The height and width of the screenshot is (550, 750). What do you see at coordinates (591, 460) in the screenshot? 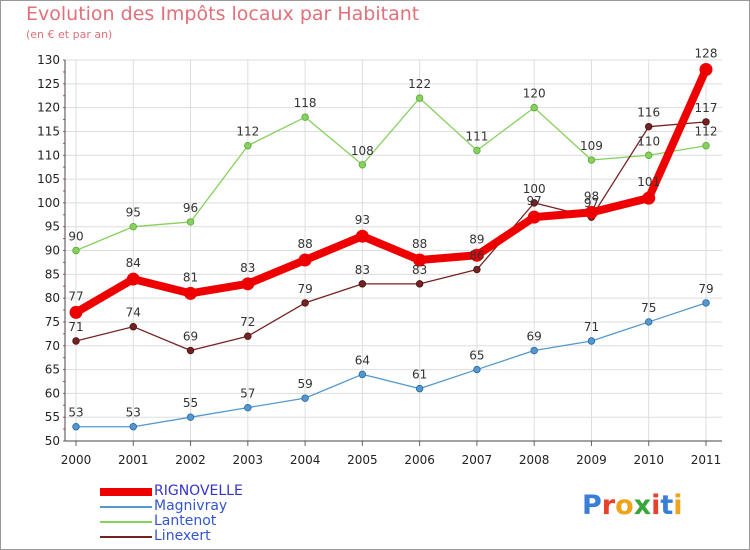
I see `x-tick-label: 2009` at bounding box center [591, 460].